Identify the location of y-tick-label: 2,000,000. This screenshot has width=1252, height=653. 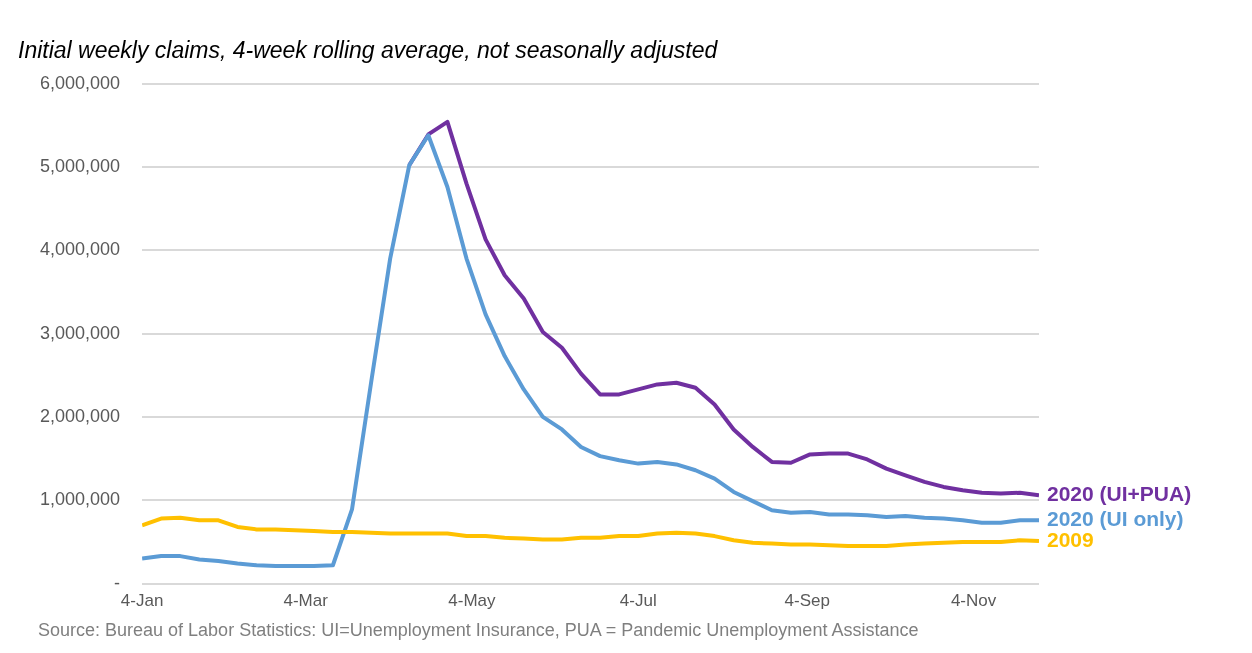
(80, 415).